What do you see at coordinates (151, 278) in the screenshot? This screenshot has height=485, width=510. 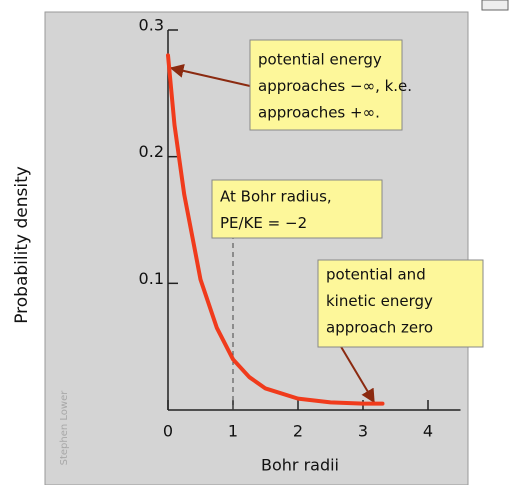 I see `y-tick-label: 0.1` at bounding box center [151, 278].